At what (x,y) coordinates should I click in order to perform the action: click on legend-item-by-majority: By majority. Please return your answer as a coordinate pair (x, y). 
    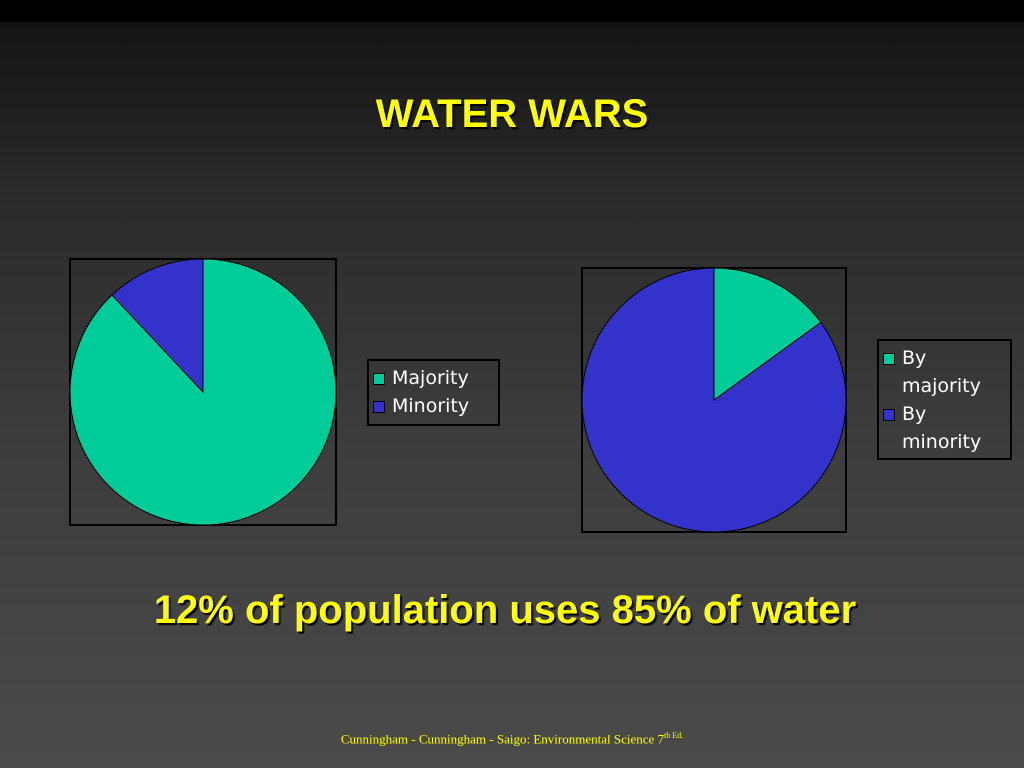
    Looking at the image, I should click on (944, 372).